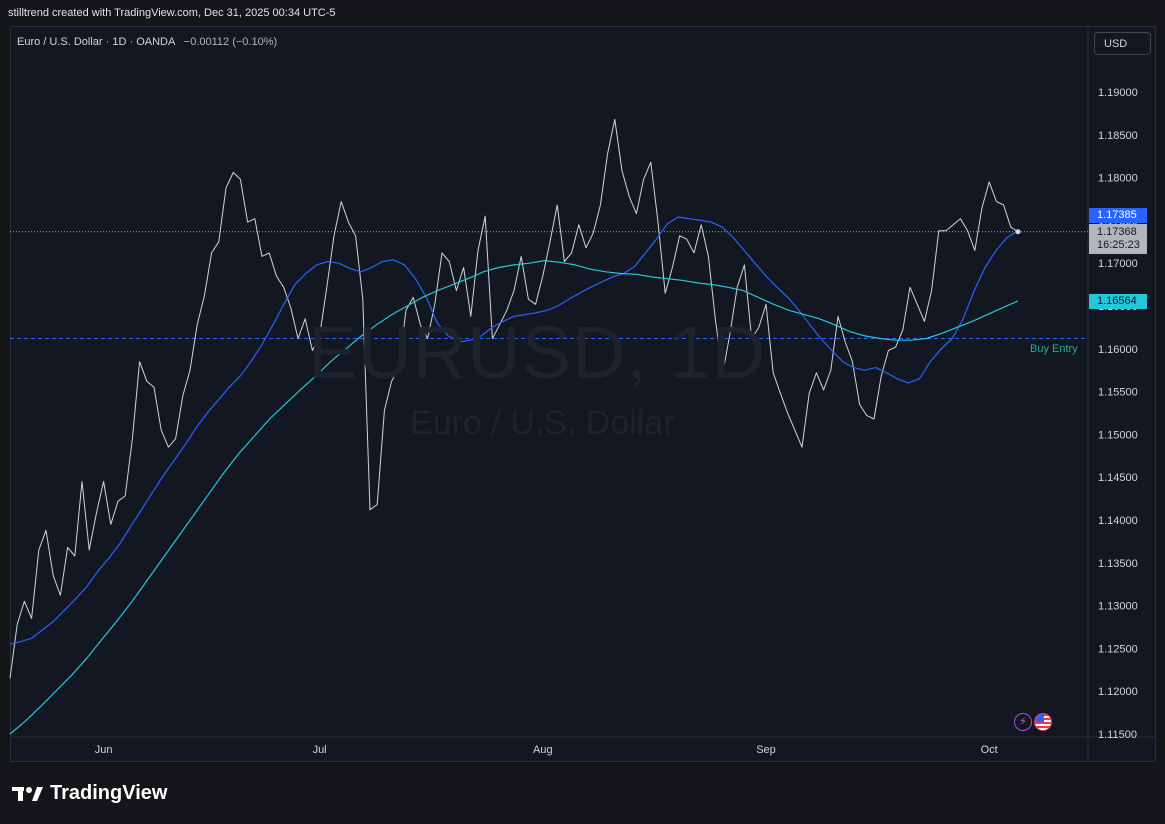 The image size is (1165, 824). Describe the element at coordinates (27, 793) in the screenshot. I see `tradingview-logo-icon` at that location.